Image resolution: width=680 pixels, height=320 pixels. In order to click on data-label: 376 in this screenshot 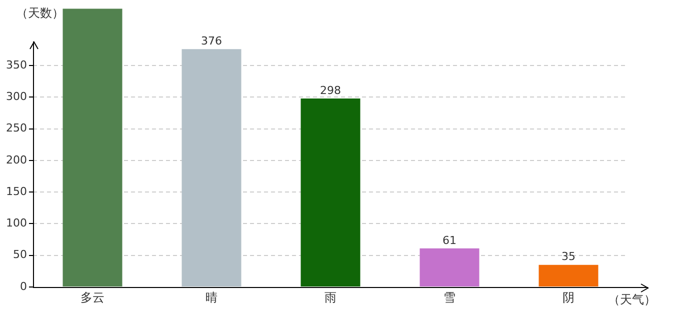, I will do `click(211, 41)`.